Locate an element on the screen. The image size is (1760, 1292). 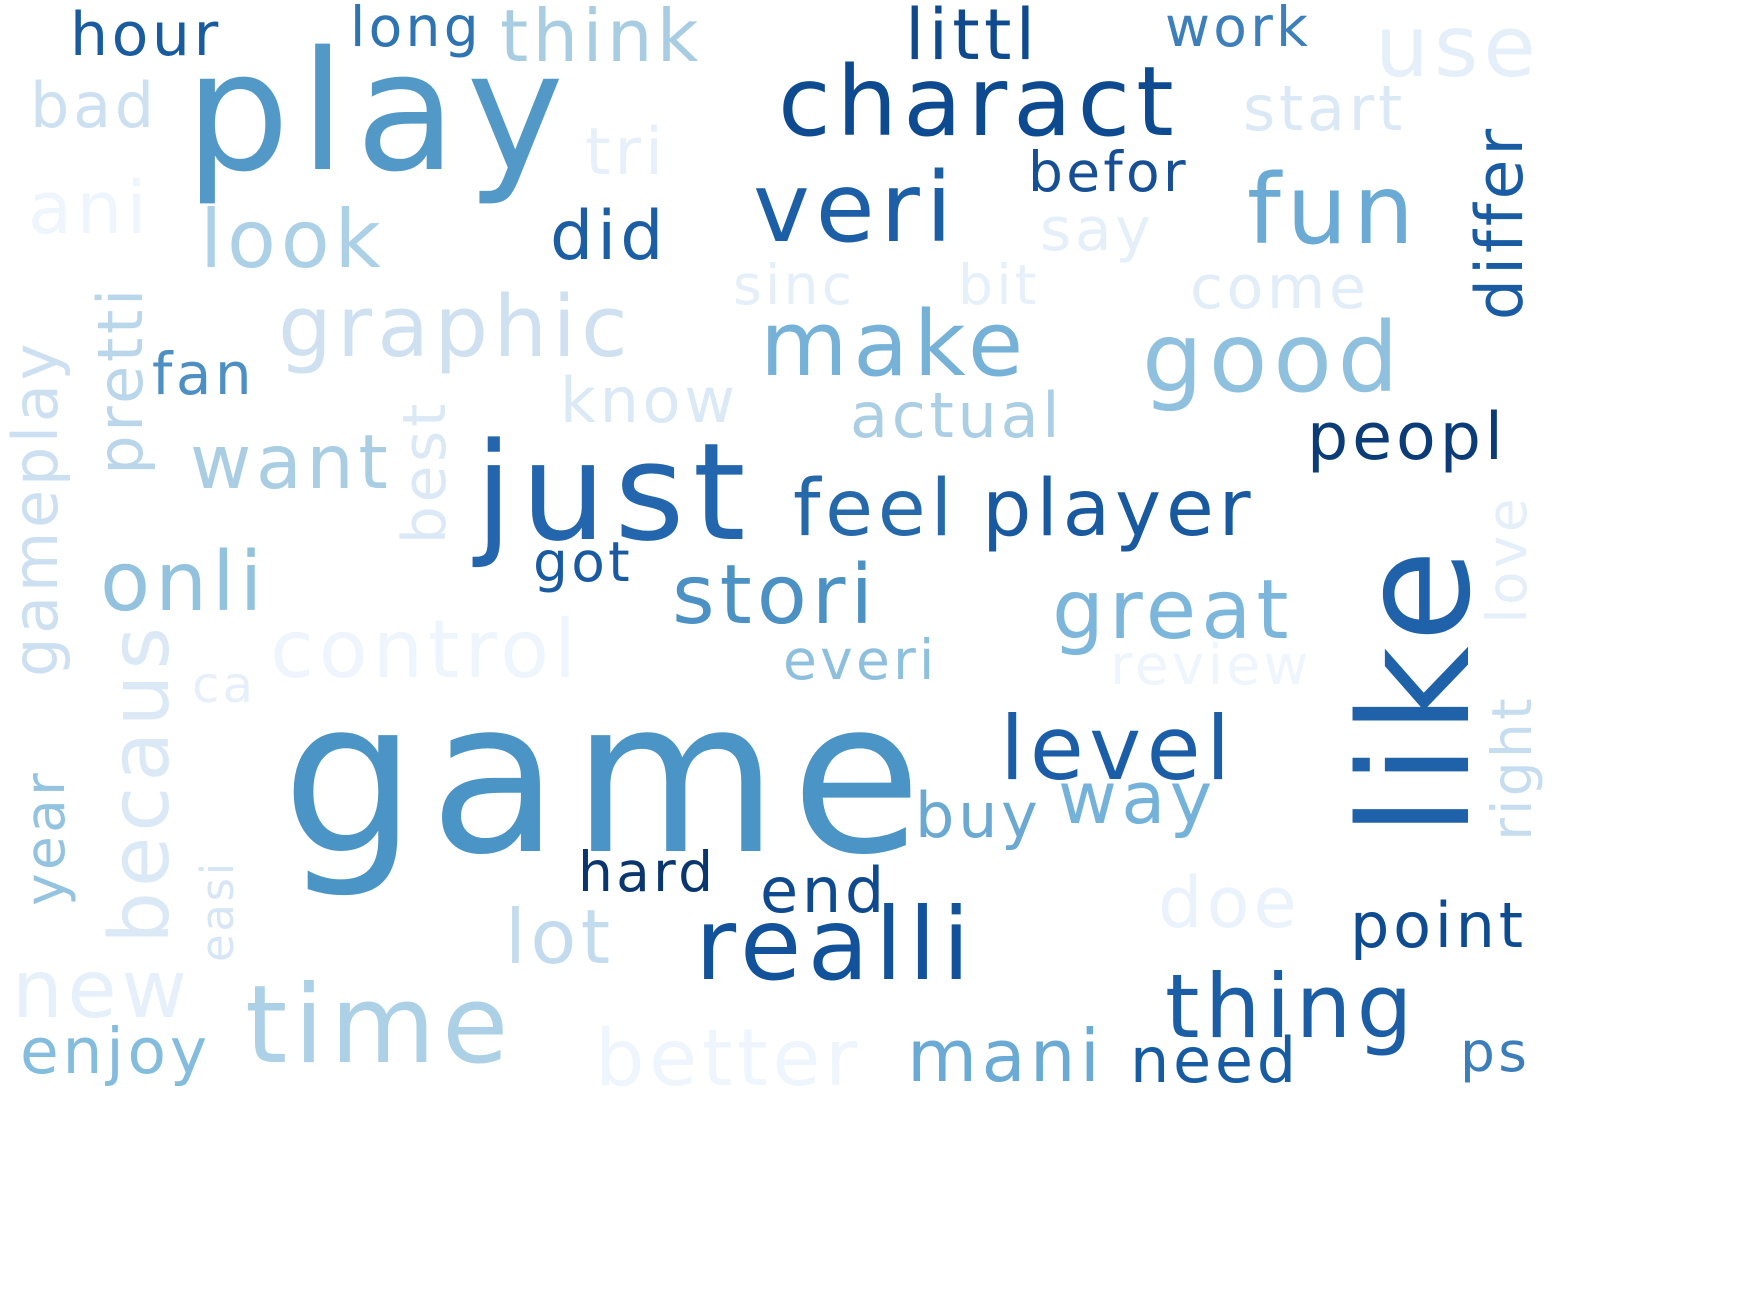
word-time: time is located at coordinates (380, 1025).